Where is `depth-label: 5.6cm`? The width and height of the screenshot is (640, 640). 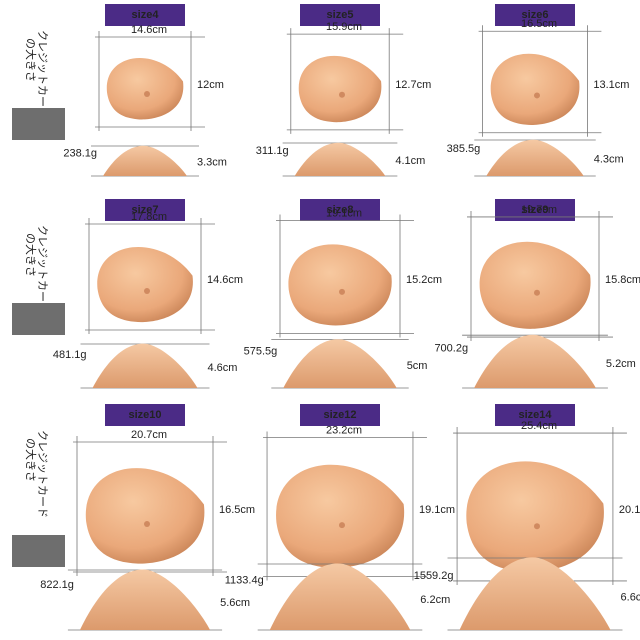 depth-label: 5.6cm is located at coordinates (235, 603).